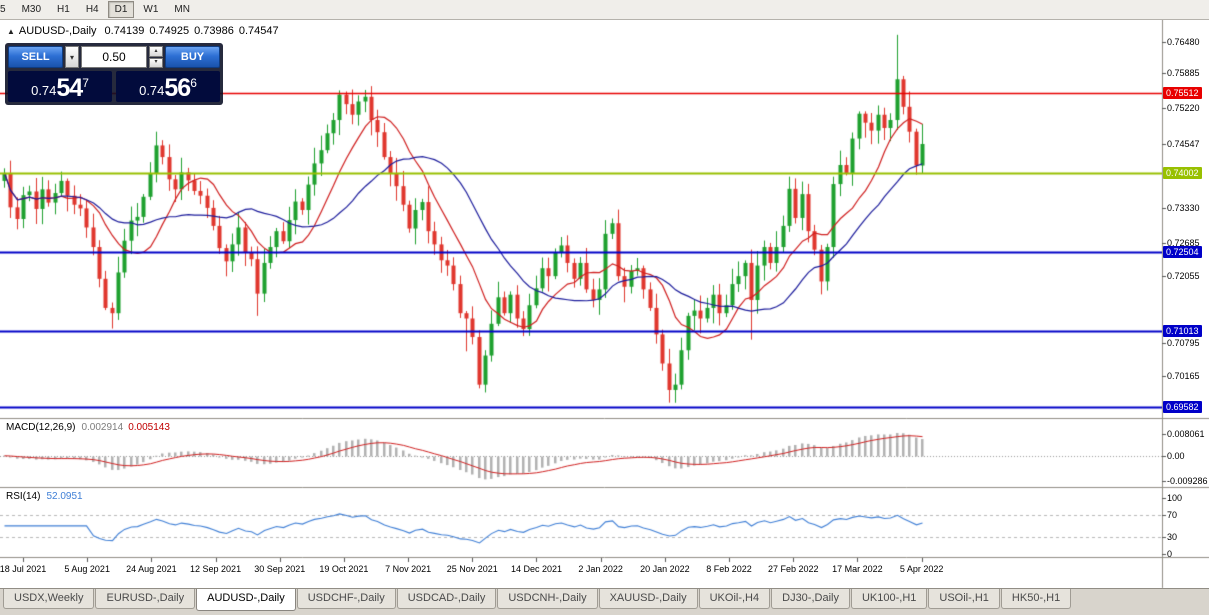 The image size is (1209, 615). What do you see at coordinates (23, 569) in the screenshot?
I see `date-axis-label: 18 Jul 2021` at bounding box center [23, 569].